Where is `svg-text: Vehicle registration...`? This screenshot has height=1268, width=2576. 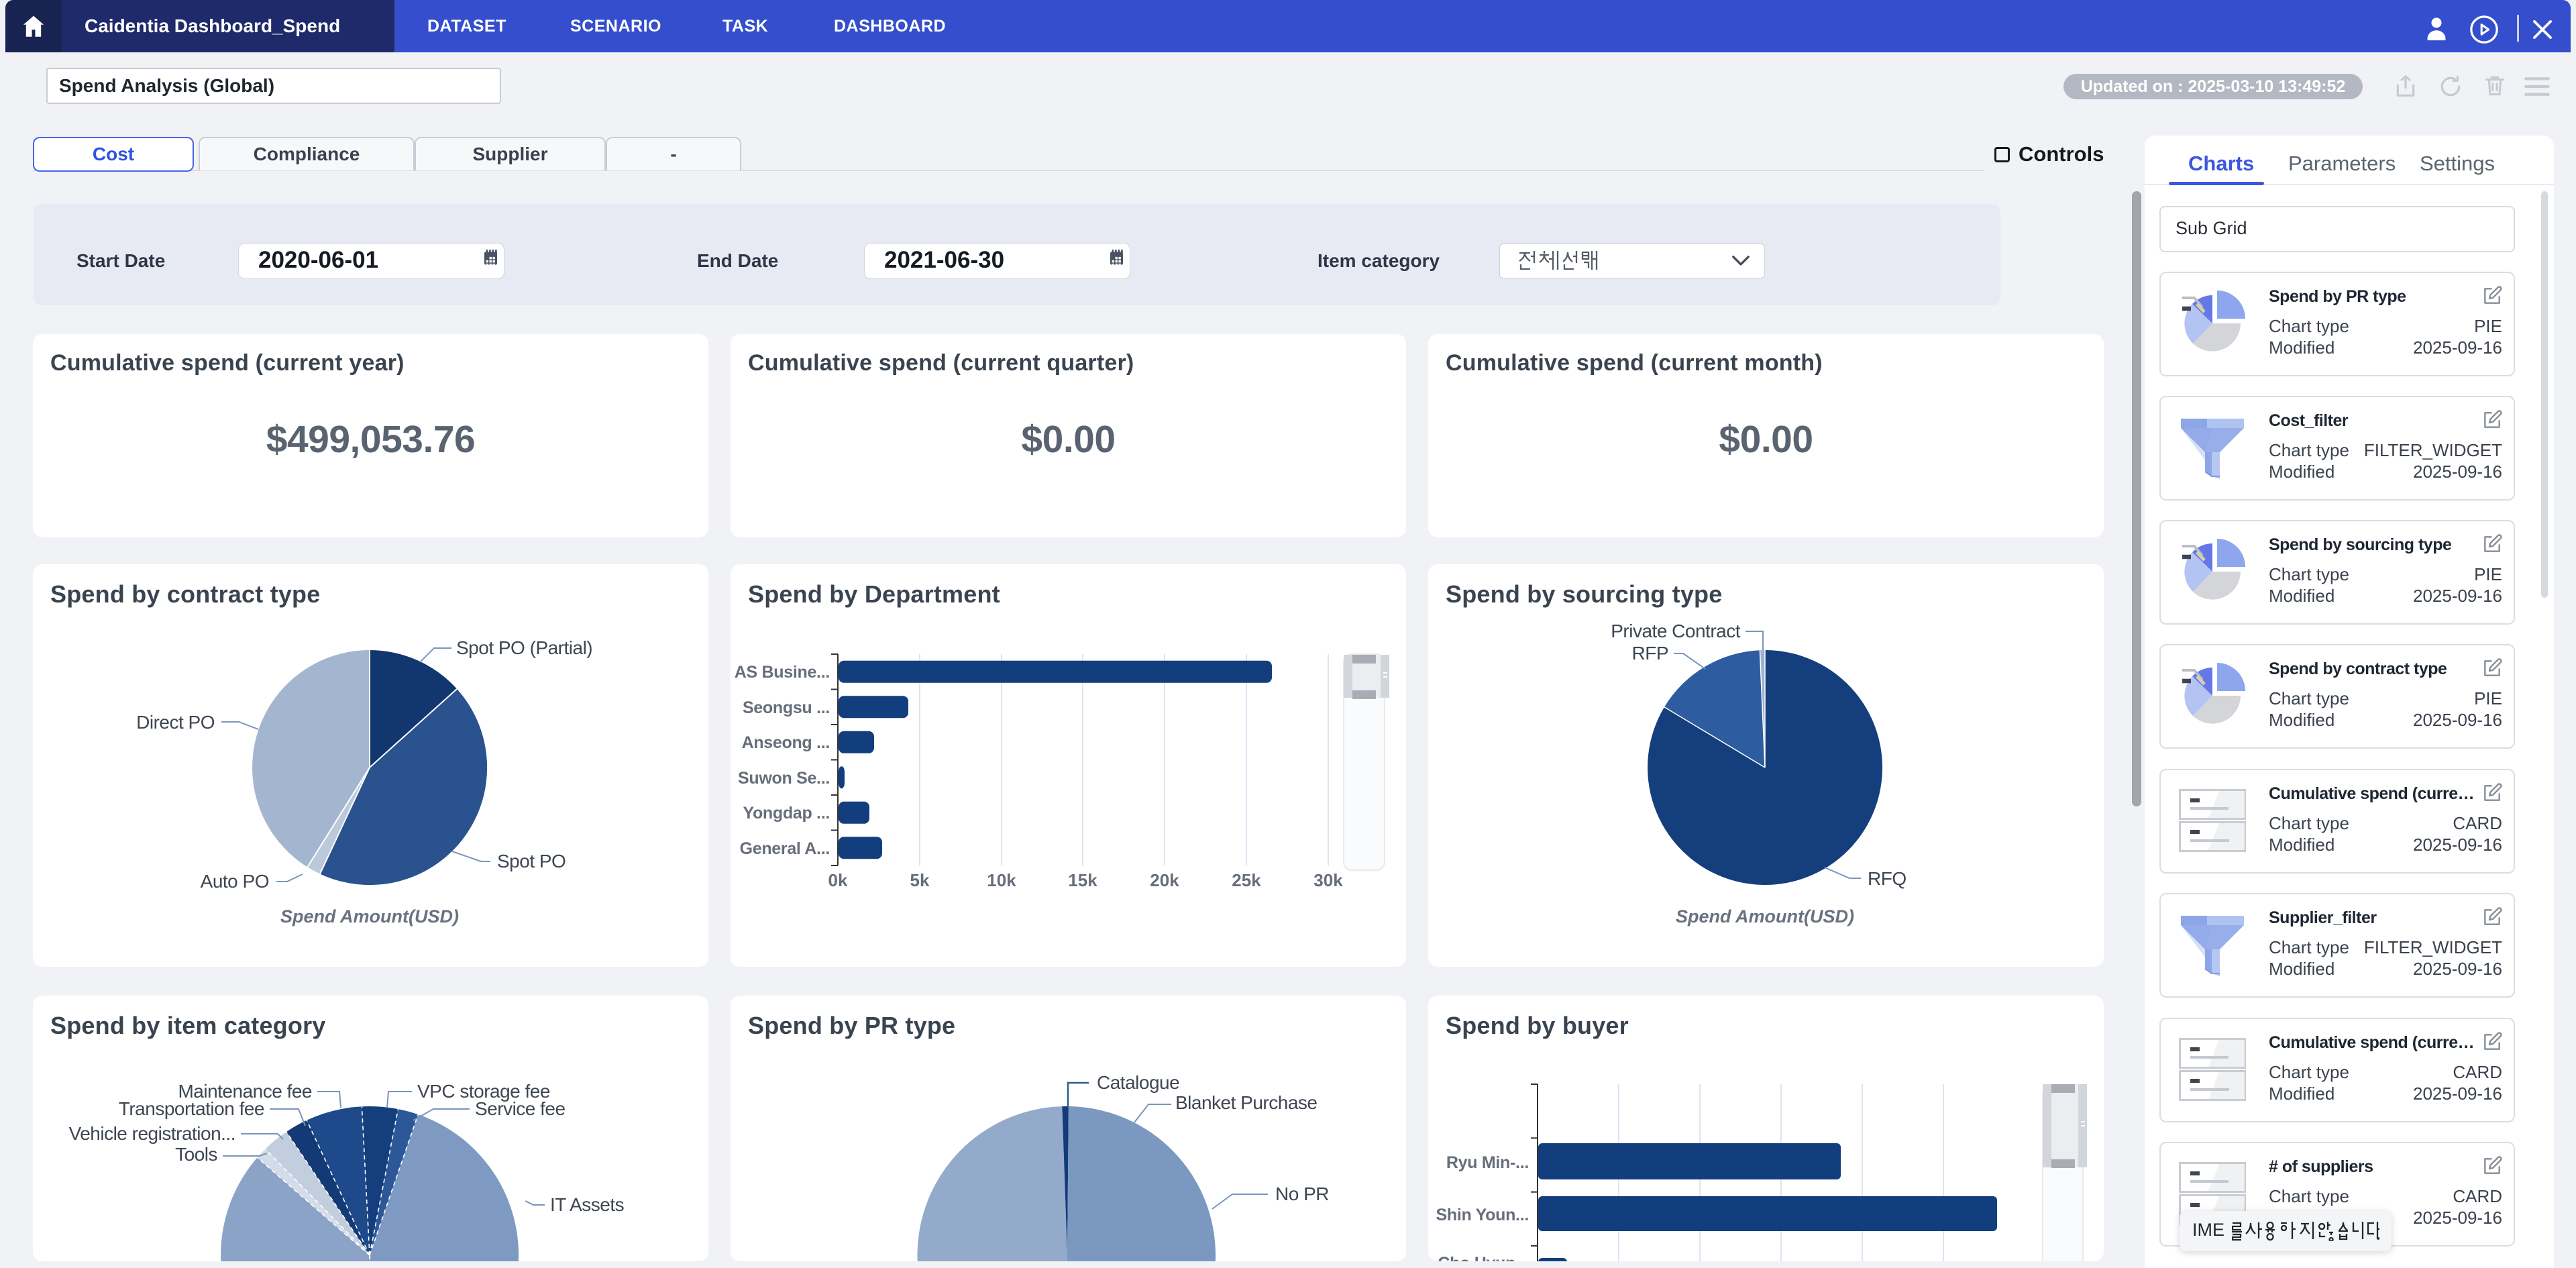
svg-text: Vehicle registration... is located at coordinates (152, 1133).